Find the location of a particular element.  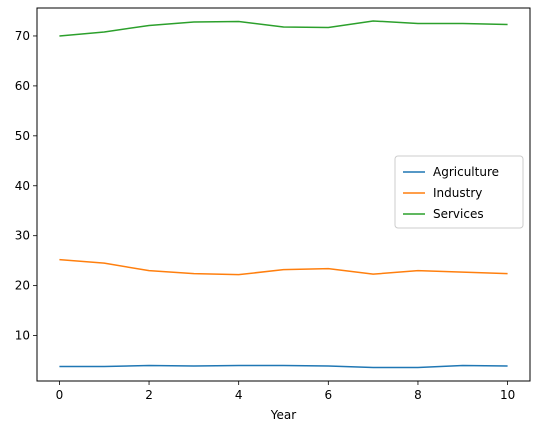

legend-label-industry: Industry is located at coordinates (457, 193).